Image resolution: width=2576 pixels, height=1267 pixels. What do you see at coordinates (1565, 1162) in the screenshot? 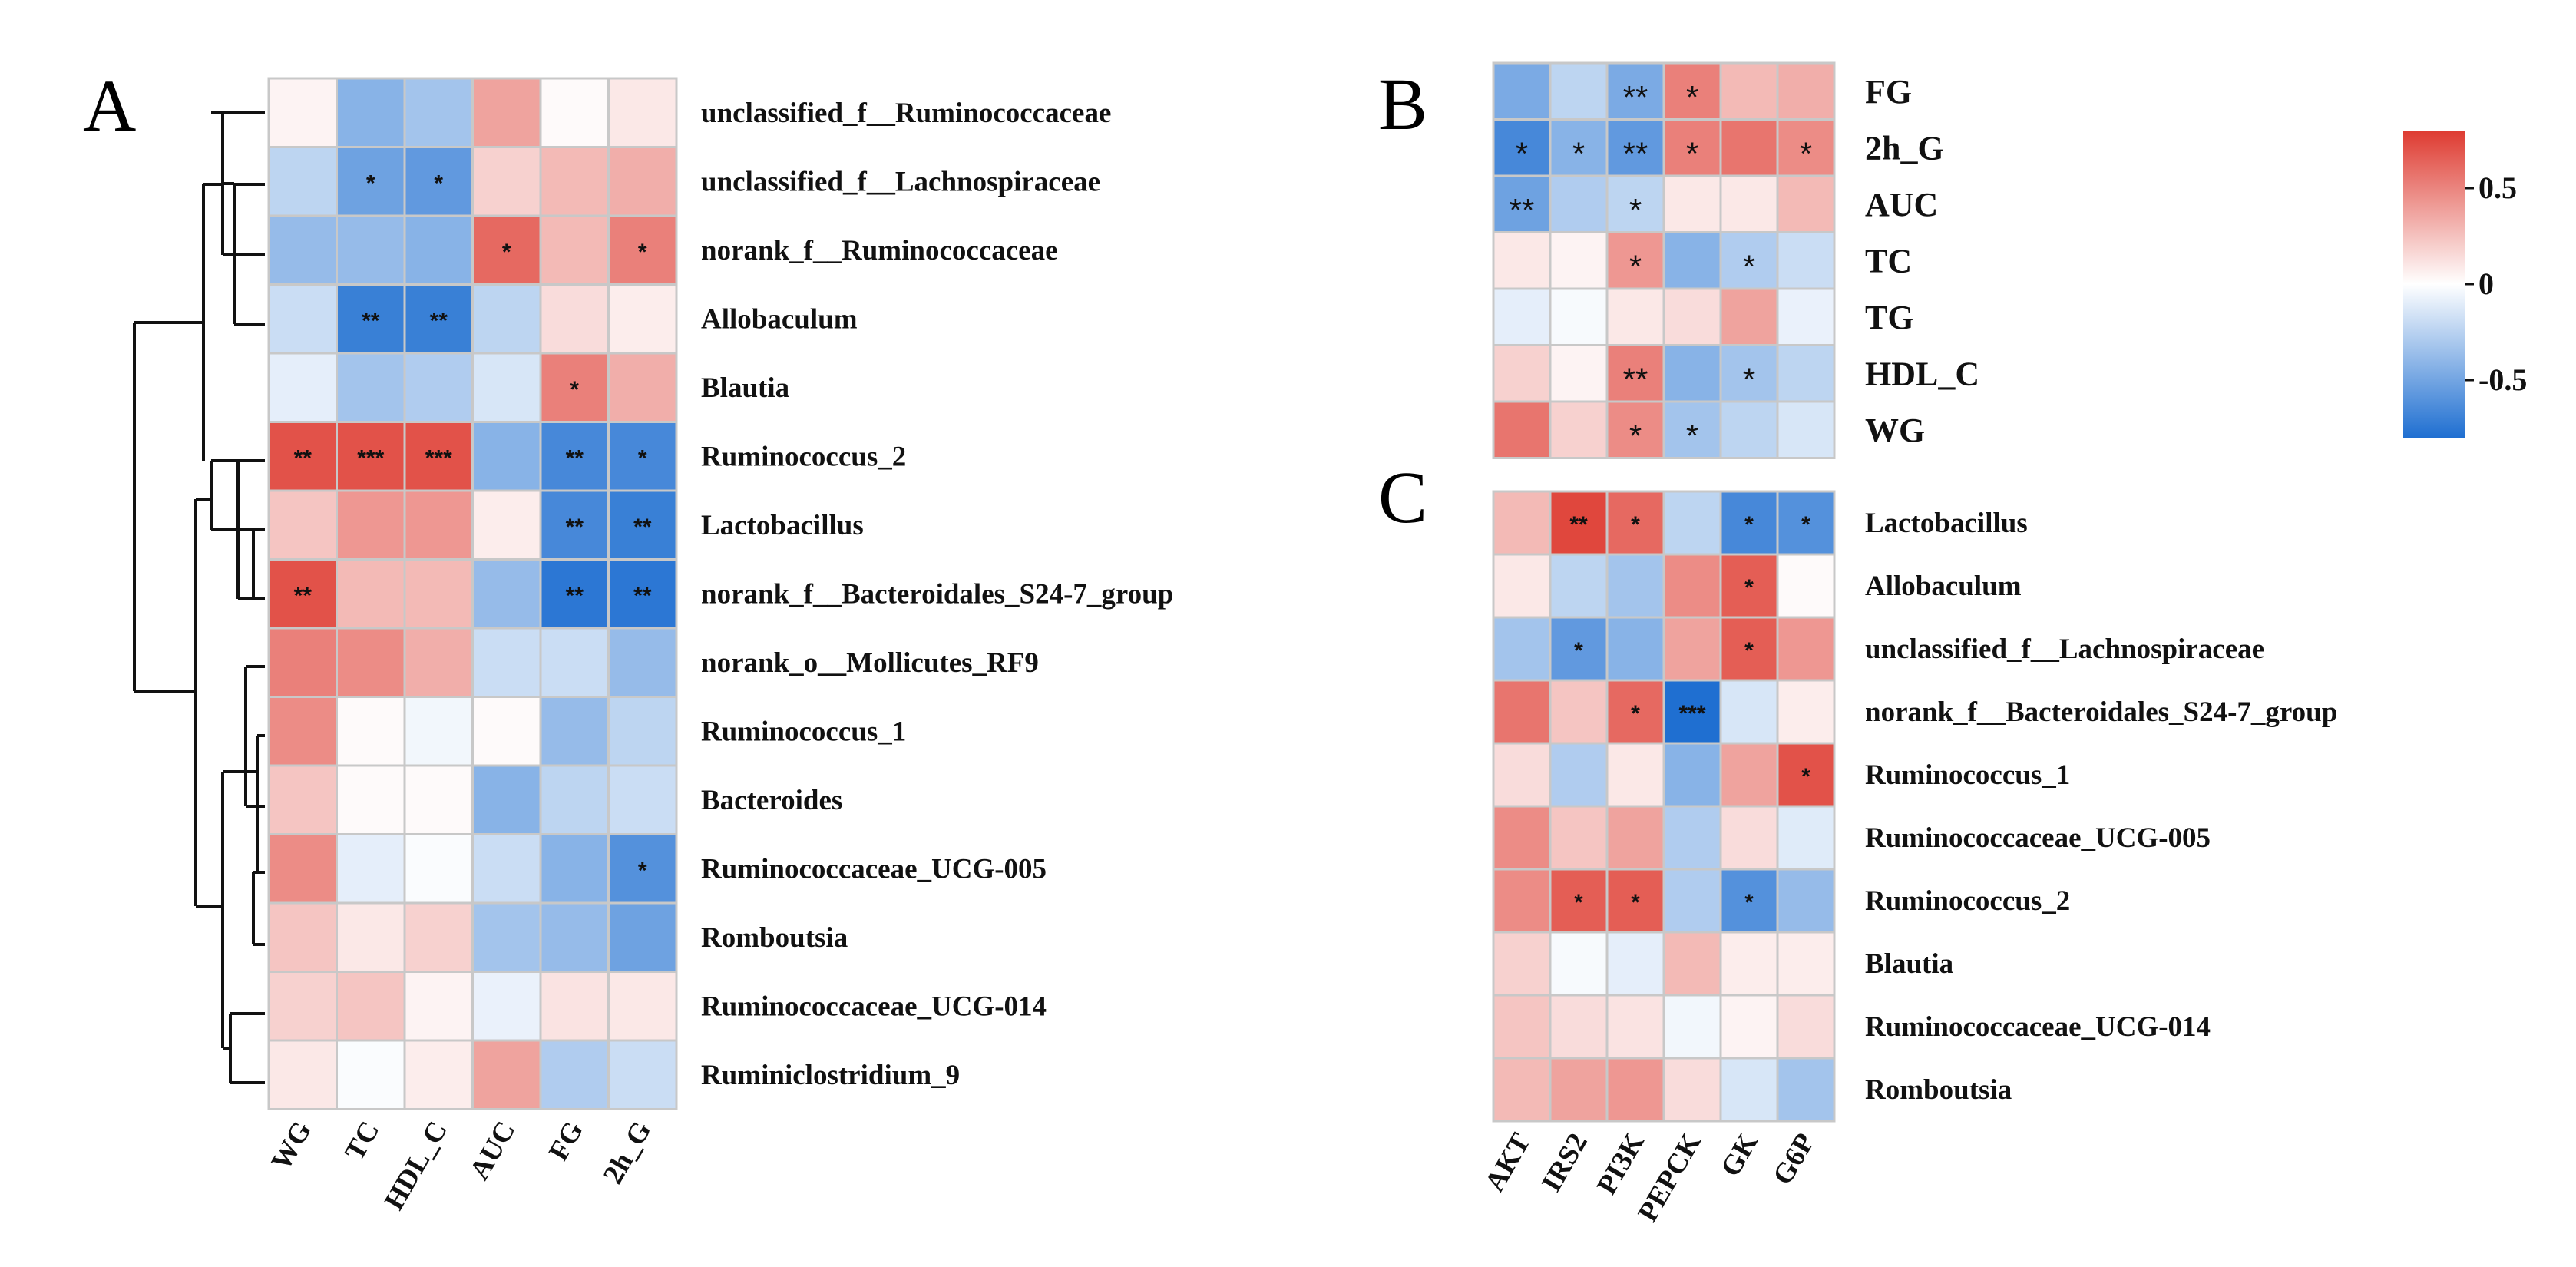
I see `column-label: IRS2` at bounding box center [1565, 1162].